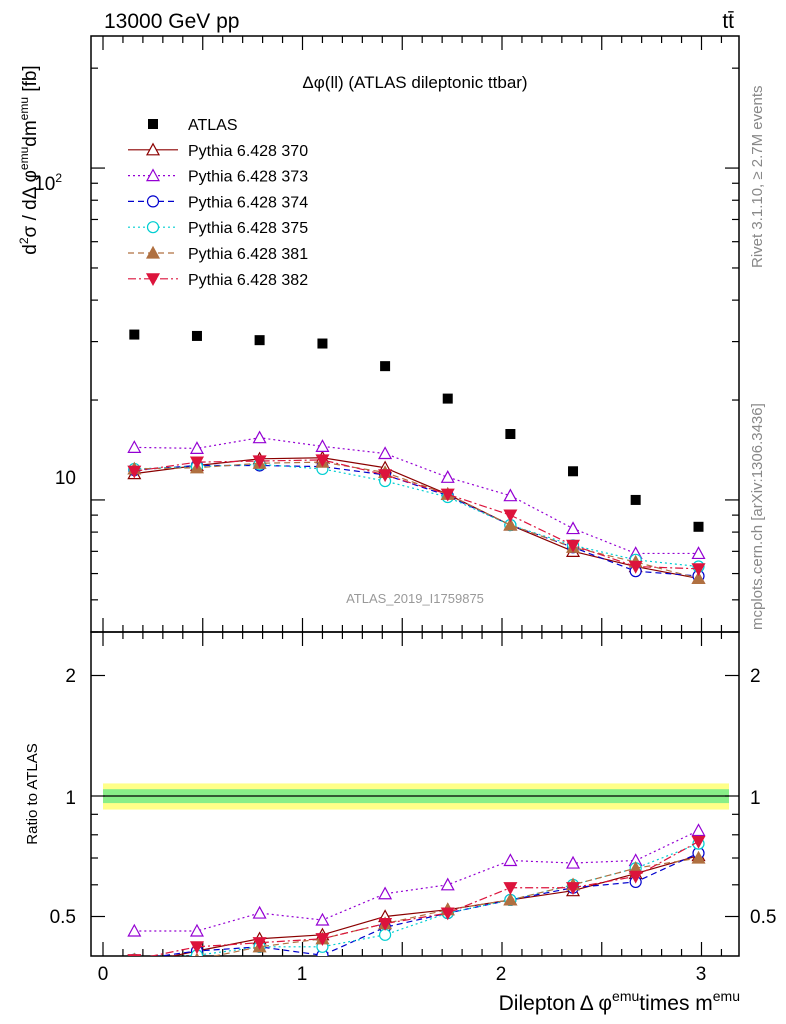  What do you see at coordinates (171, 21) in the screenshot?
I see `header-left: 13000 GeV pp` at bounding box center [171, 21].